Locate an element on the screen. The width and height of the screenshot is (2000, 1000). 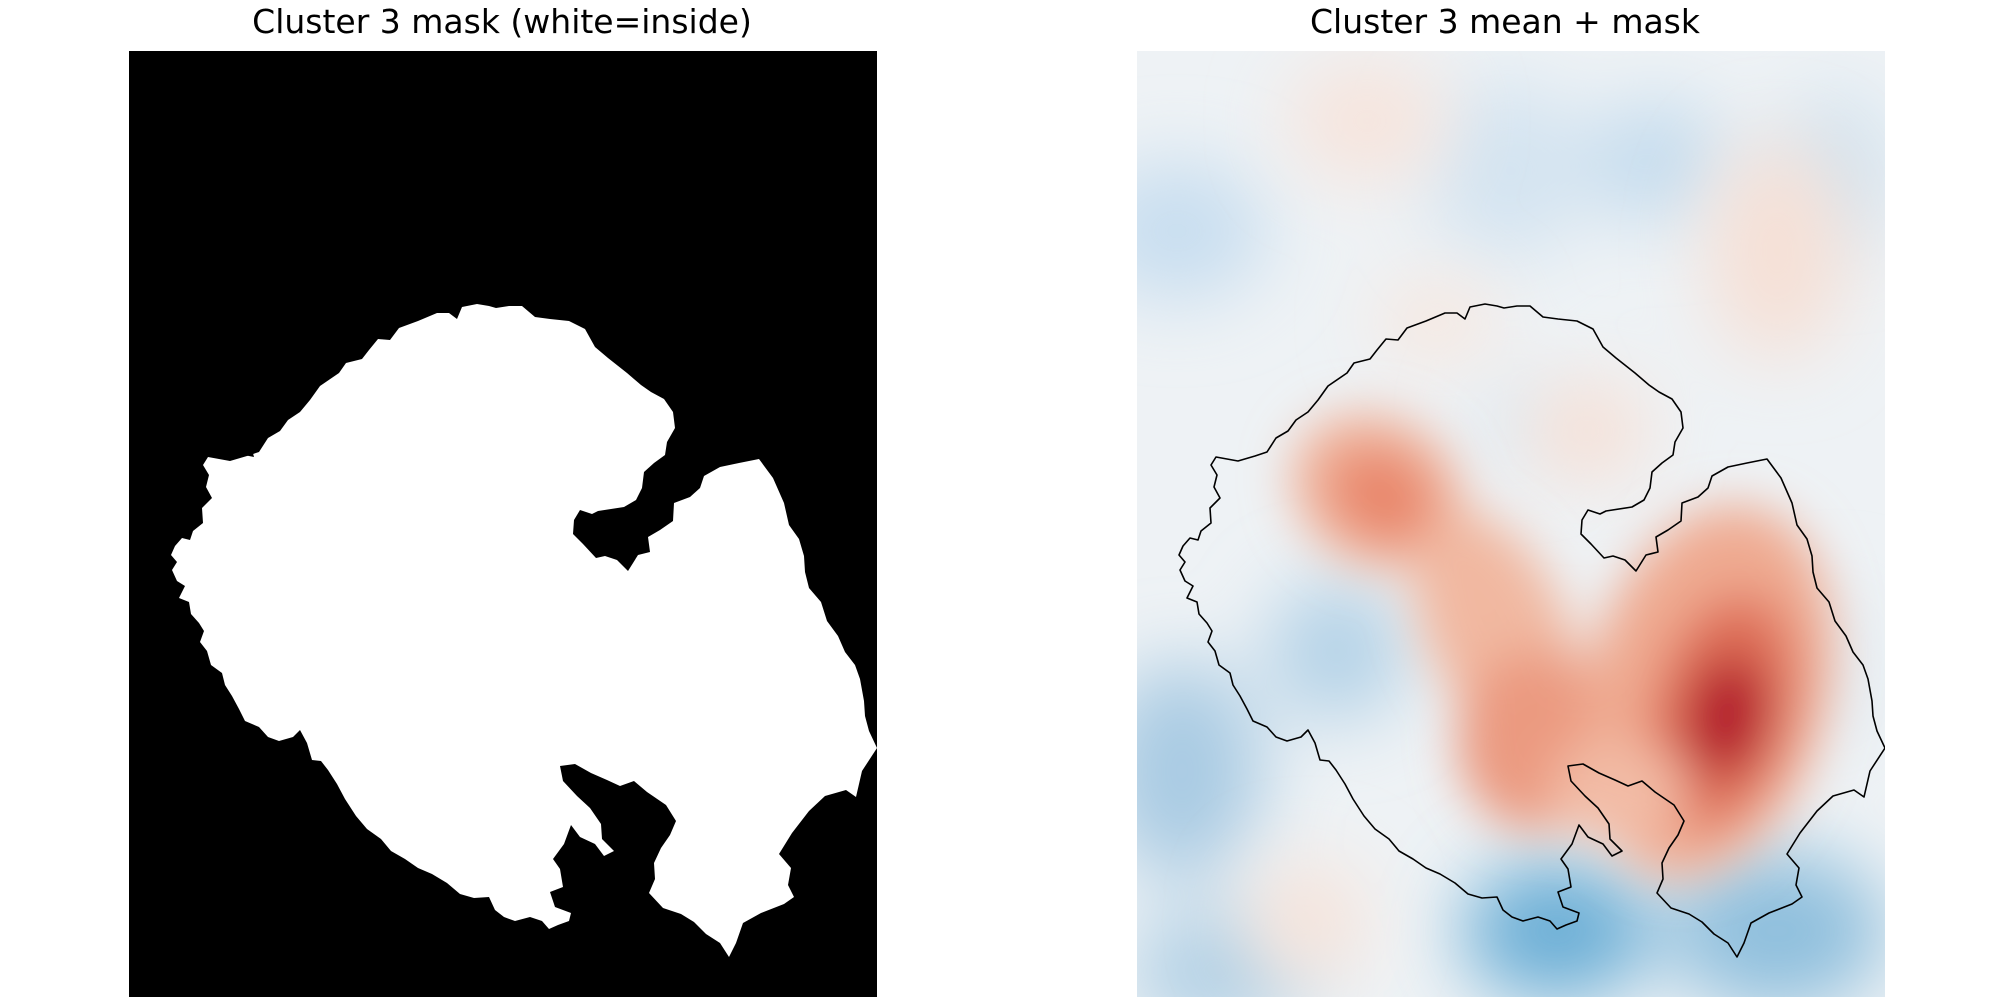
mask-panel-title: Cluster 3 mask (white=inside) is located at coordinates (502, 21).